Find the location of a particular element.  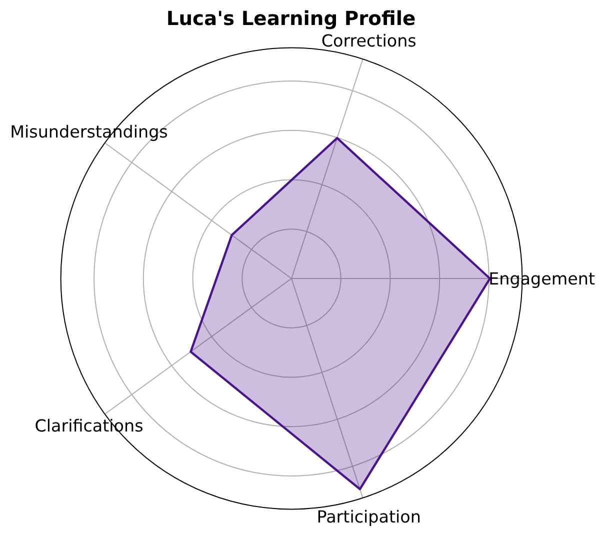

chart-title: Luca's Learning Profile is located at coordinates (291, 18).